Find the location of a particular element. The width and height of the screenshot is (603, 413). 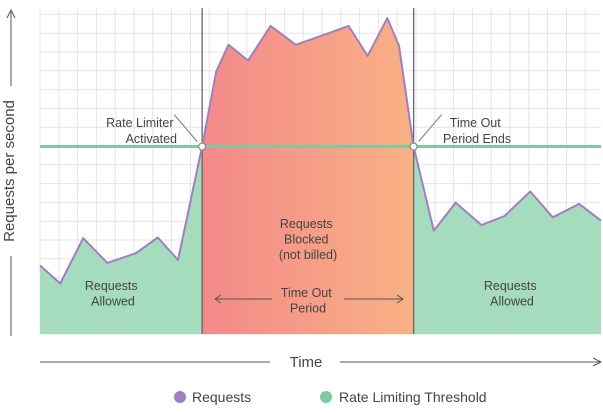

allowed-area-right is located at coordinates (507, 240).